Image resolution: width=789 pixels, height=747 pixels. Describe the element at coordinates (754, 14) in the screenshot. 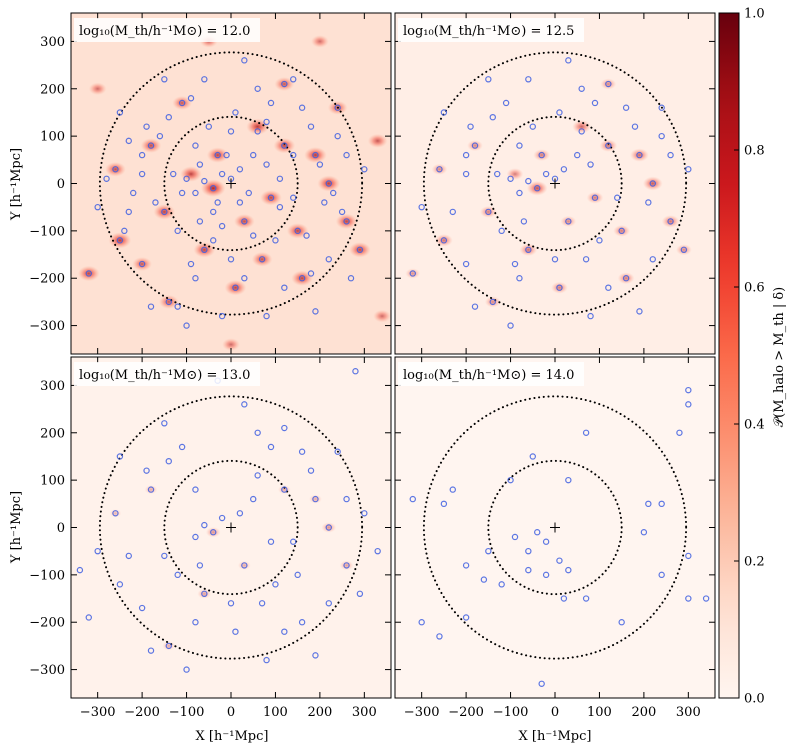

I see `colorbar-tick-label: 1.0` at that location.